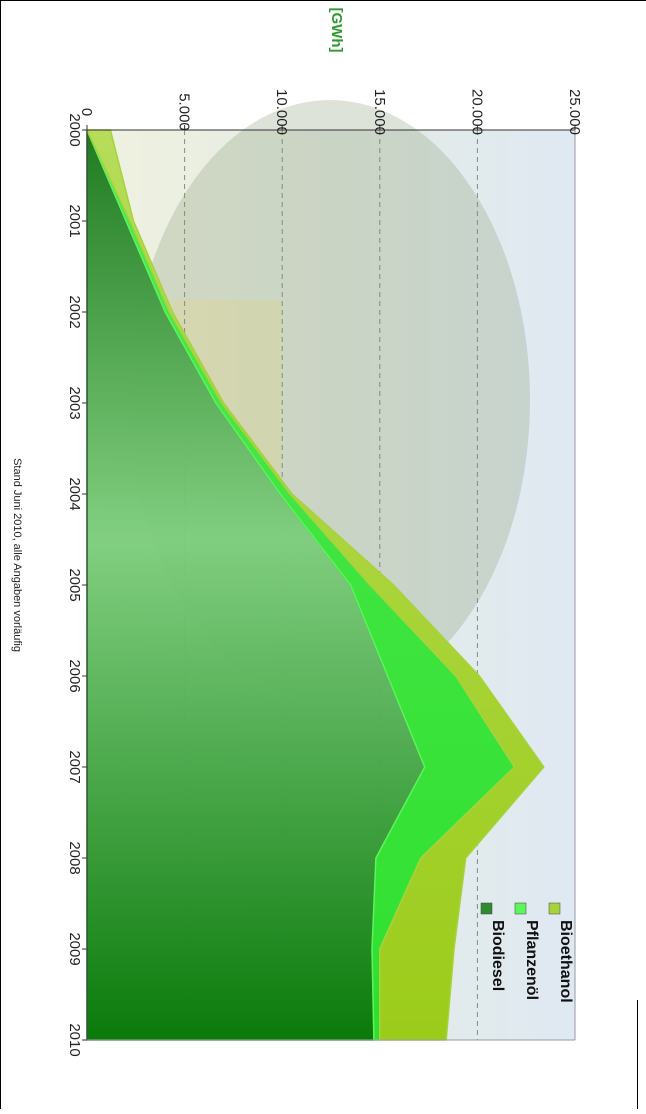 This screenshot has height=1114, width=646. What do you see at coordinates (637, 1054) in the screenshot?
I see `frame-edge-line` at bounding box center [637, 1054].